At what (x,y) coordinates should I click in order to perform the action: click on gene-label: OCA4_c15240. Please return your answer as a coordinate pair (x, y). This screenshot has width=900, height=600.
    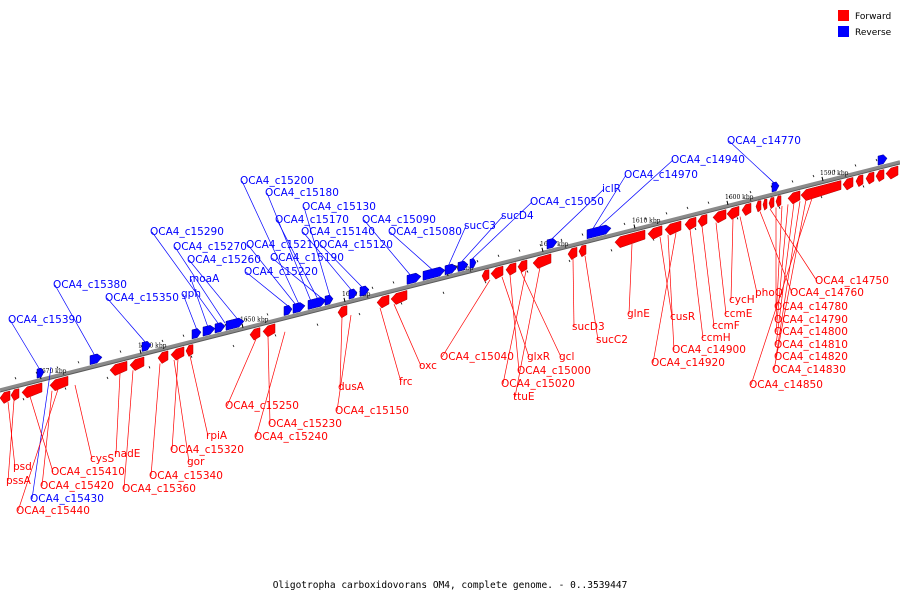
    Looking at the image, I should click on (291, 437).